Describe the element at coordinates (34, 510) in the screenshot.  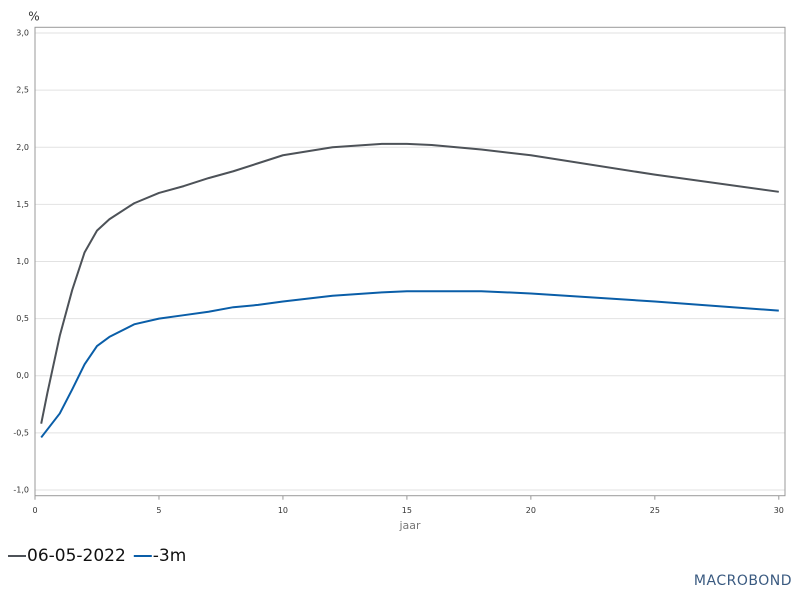
I see `x-tick-label: 0` at that location.